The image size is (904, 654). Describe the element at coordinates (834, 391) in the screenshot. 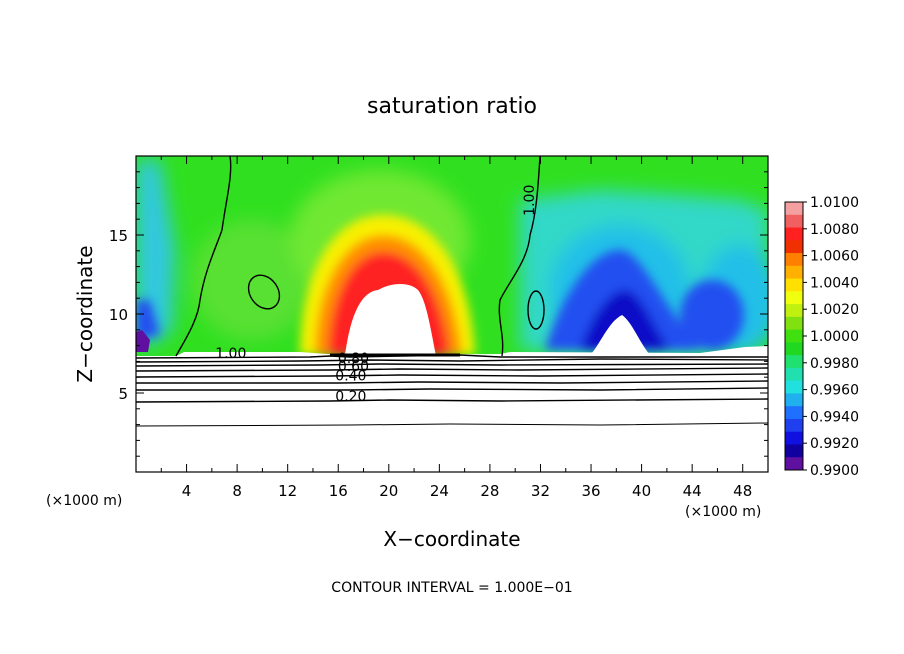

I see `colorbar-label: 0.9960` at that location.